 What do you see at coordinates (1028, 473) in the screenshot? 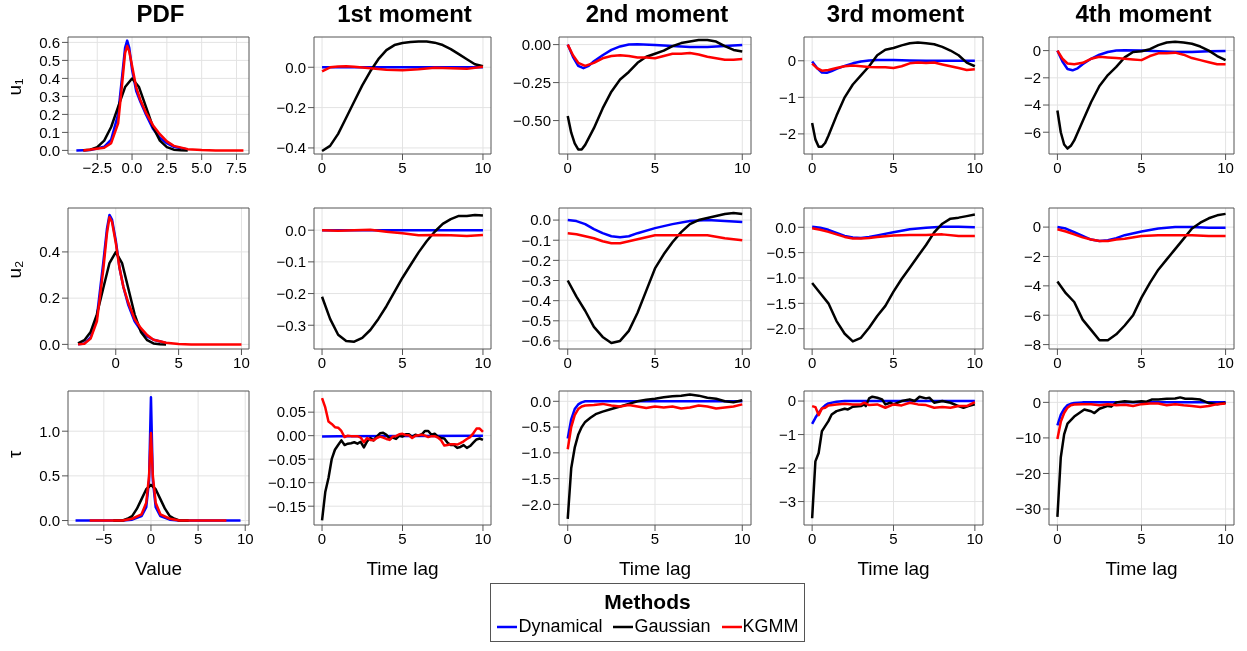
I see `y-tick-label: −20` at bounding box center [1028, 473].